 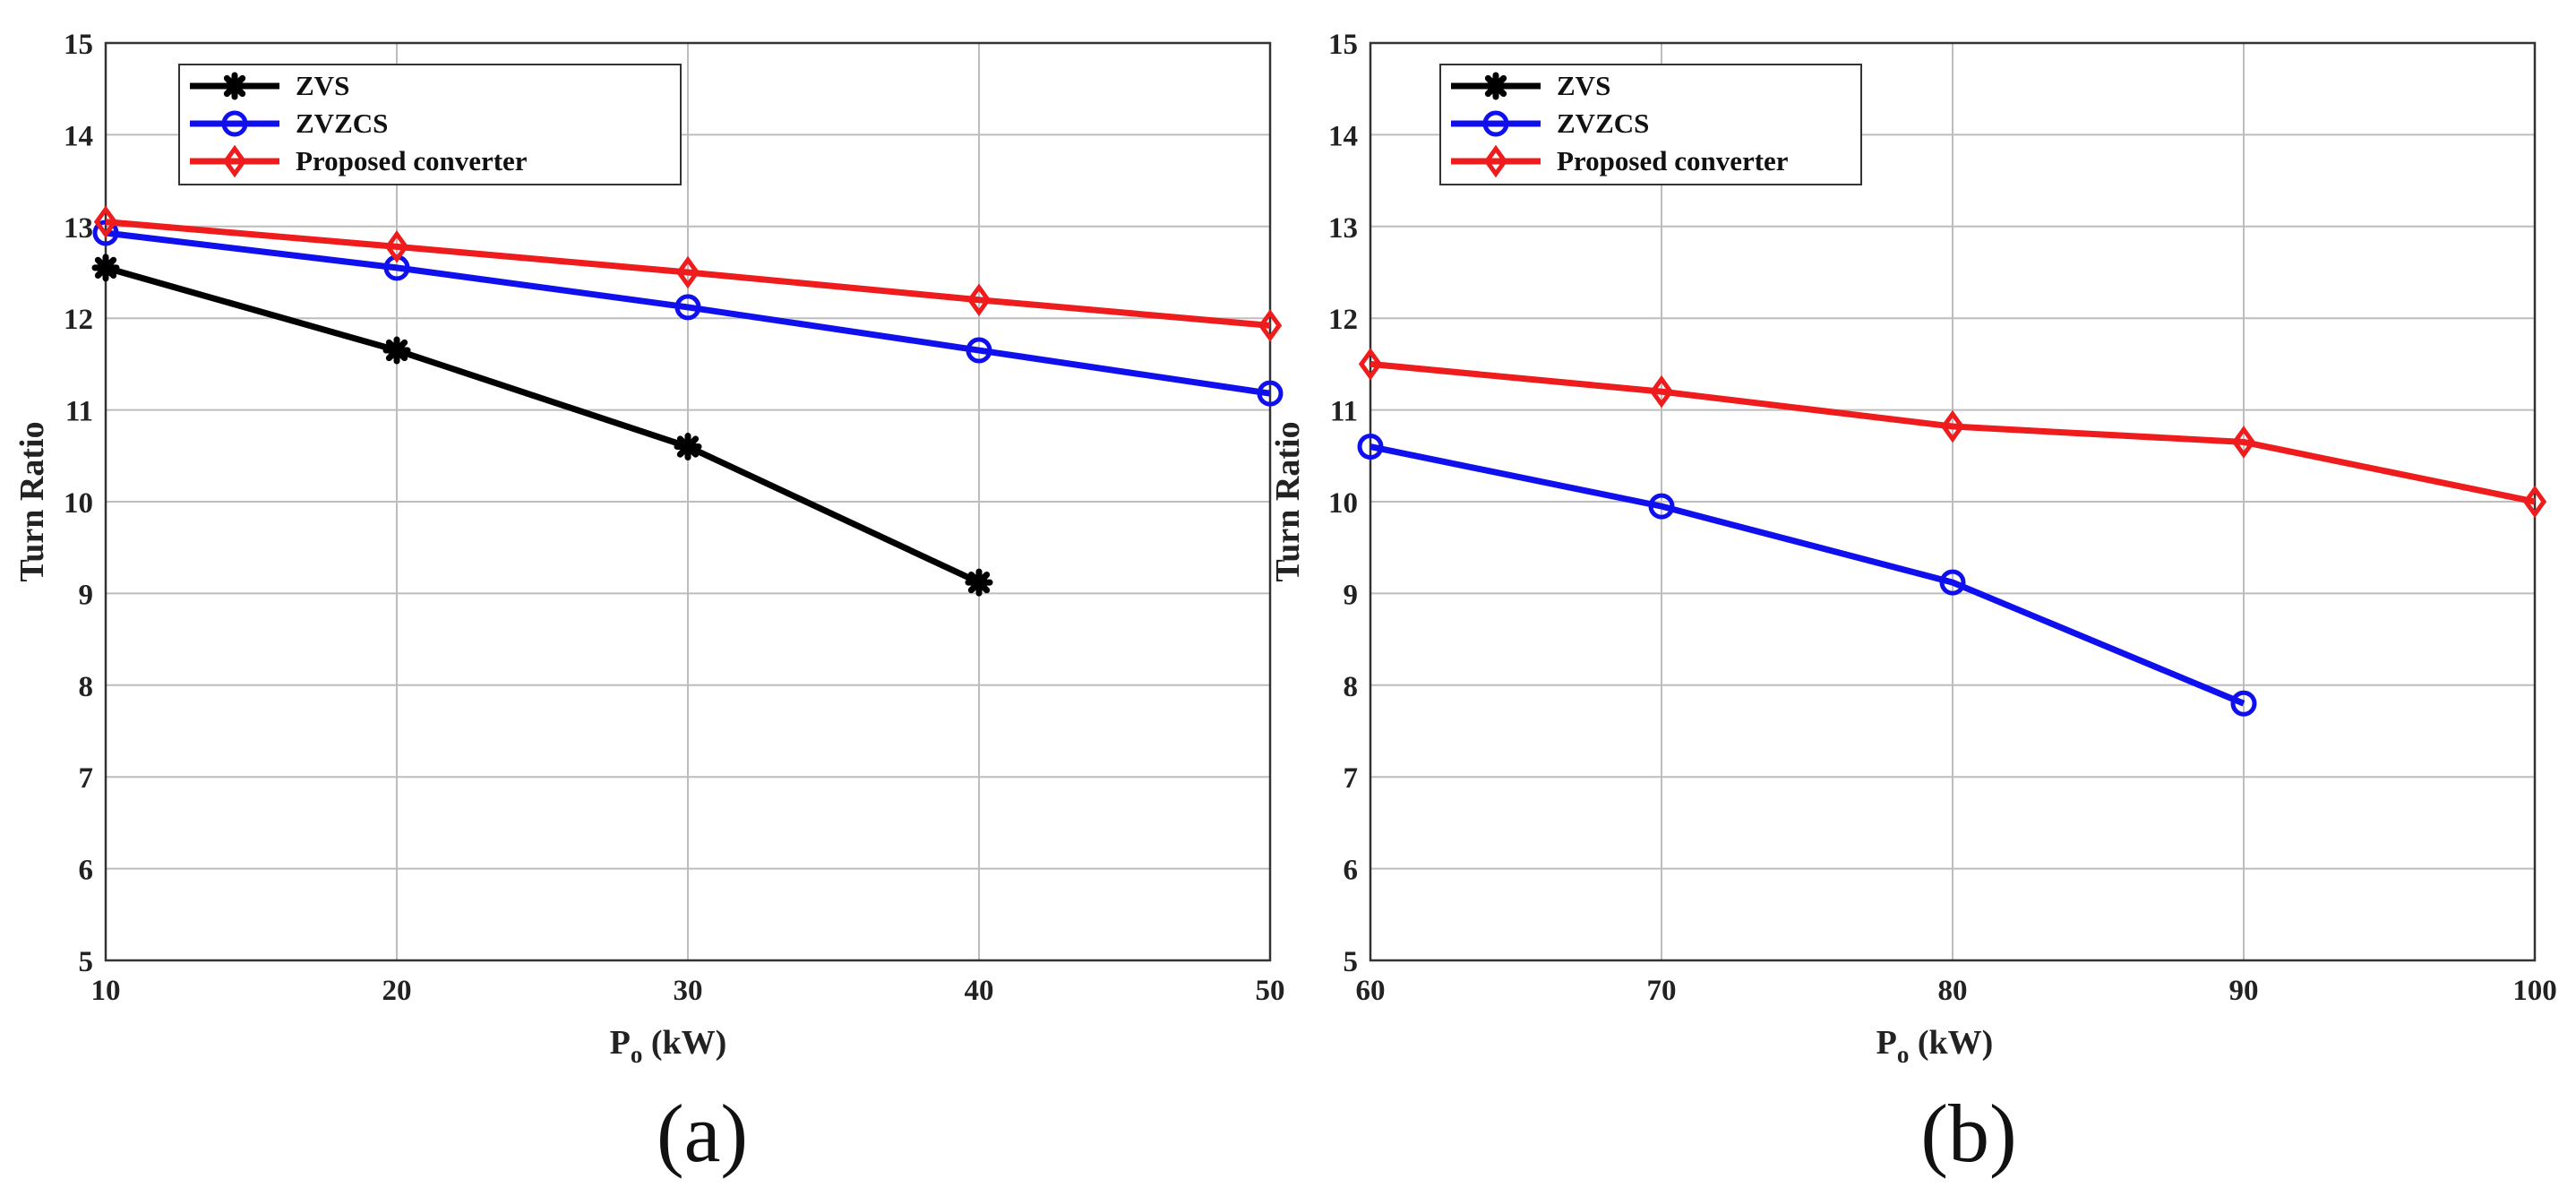 I want to click on x-tick-label: 100, so click(x=2534, y=991).